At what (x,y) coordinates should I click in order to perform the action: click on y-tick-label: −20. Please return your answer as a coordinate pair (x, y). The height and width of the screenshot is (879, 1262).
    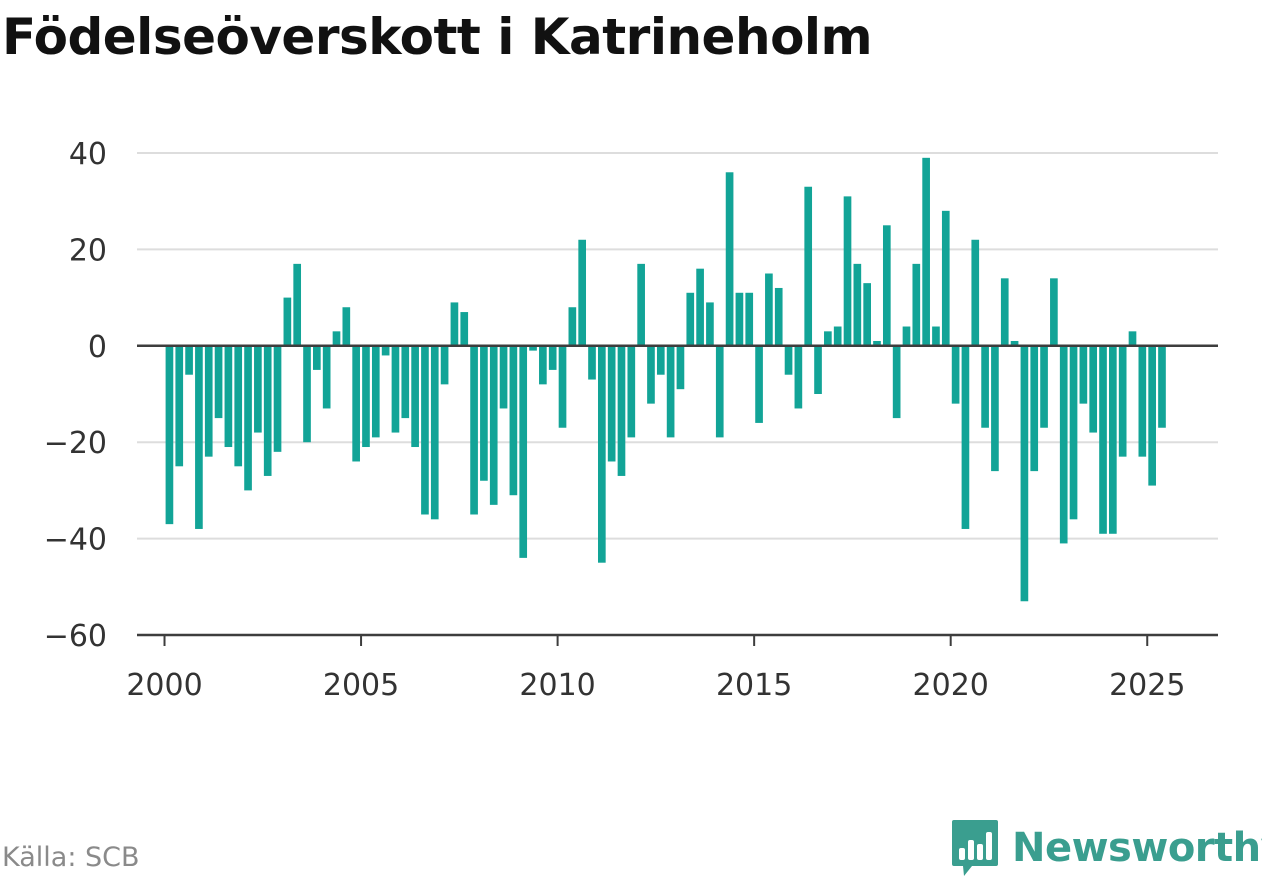
    Looking at the image, I should click on (75, 443).